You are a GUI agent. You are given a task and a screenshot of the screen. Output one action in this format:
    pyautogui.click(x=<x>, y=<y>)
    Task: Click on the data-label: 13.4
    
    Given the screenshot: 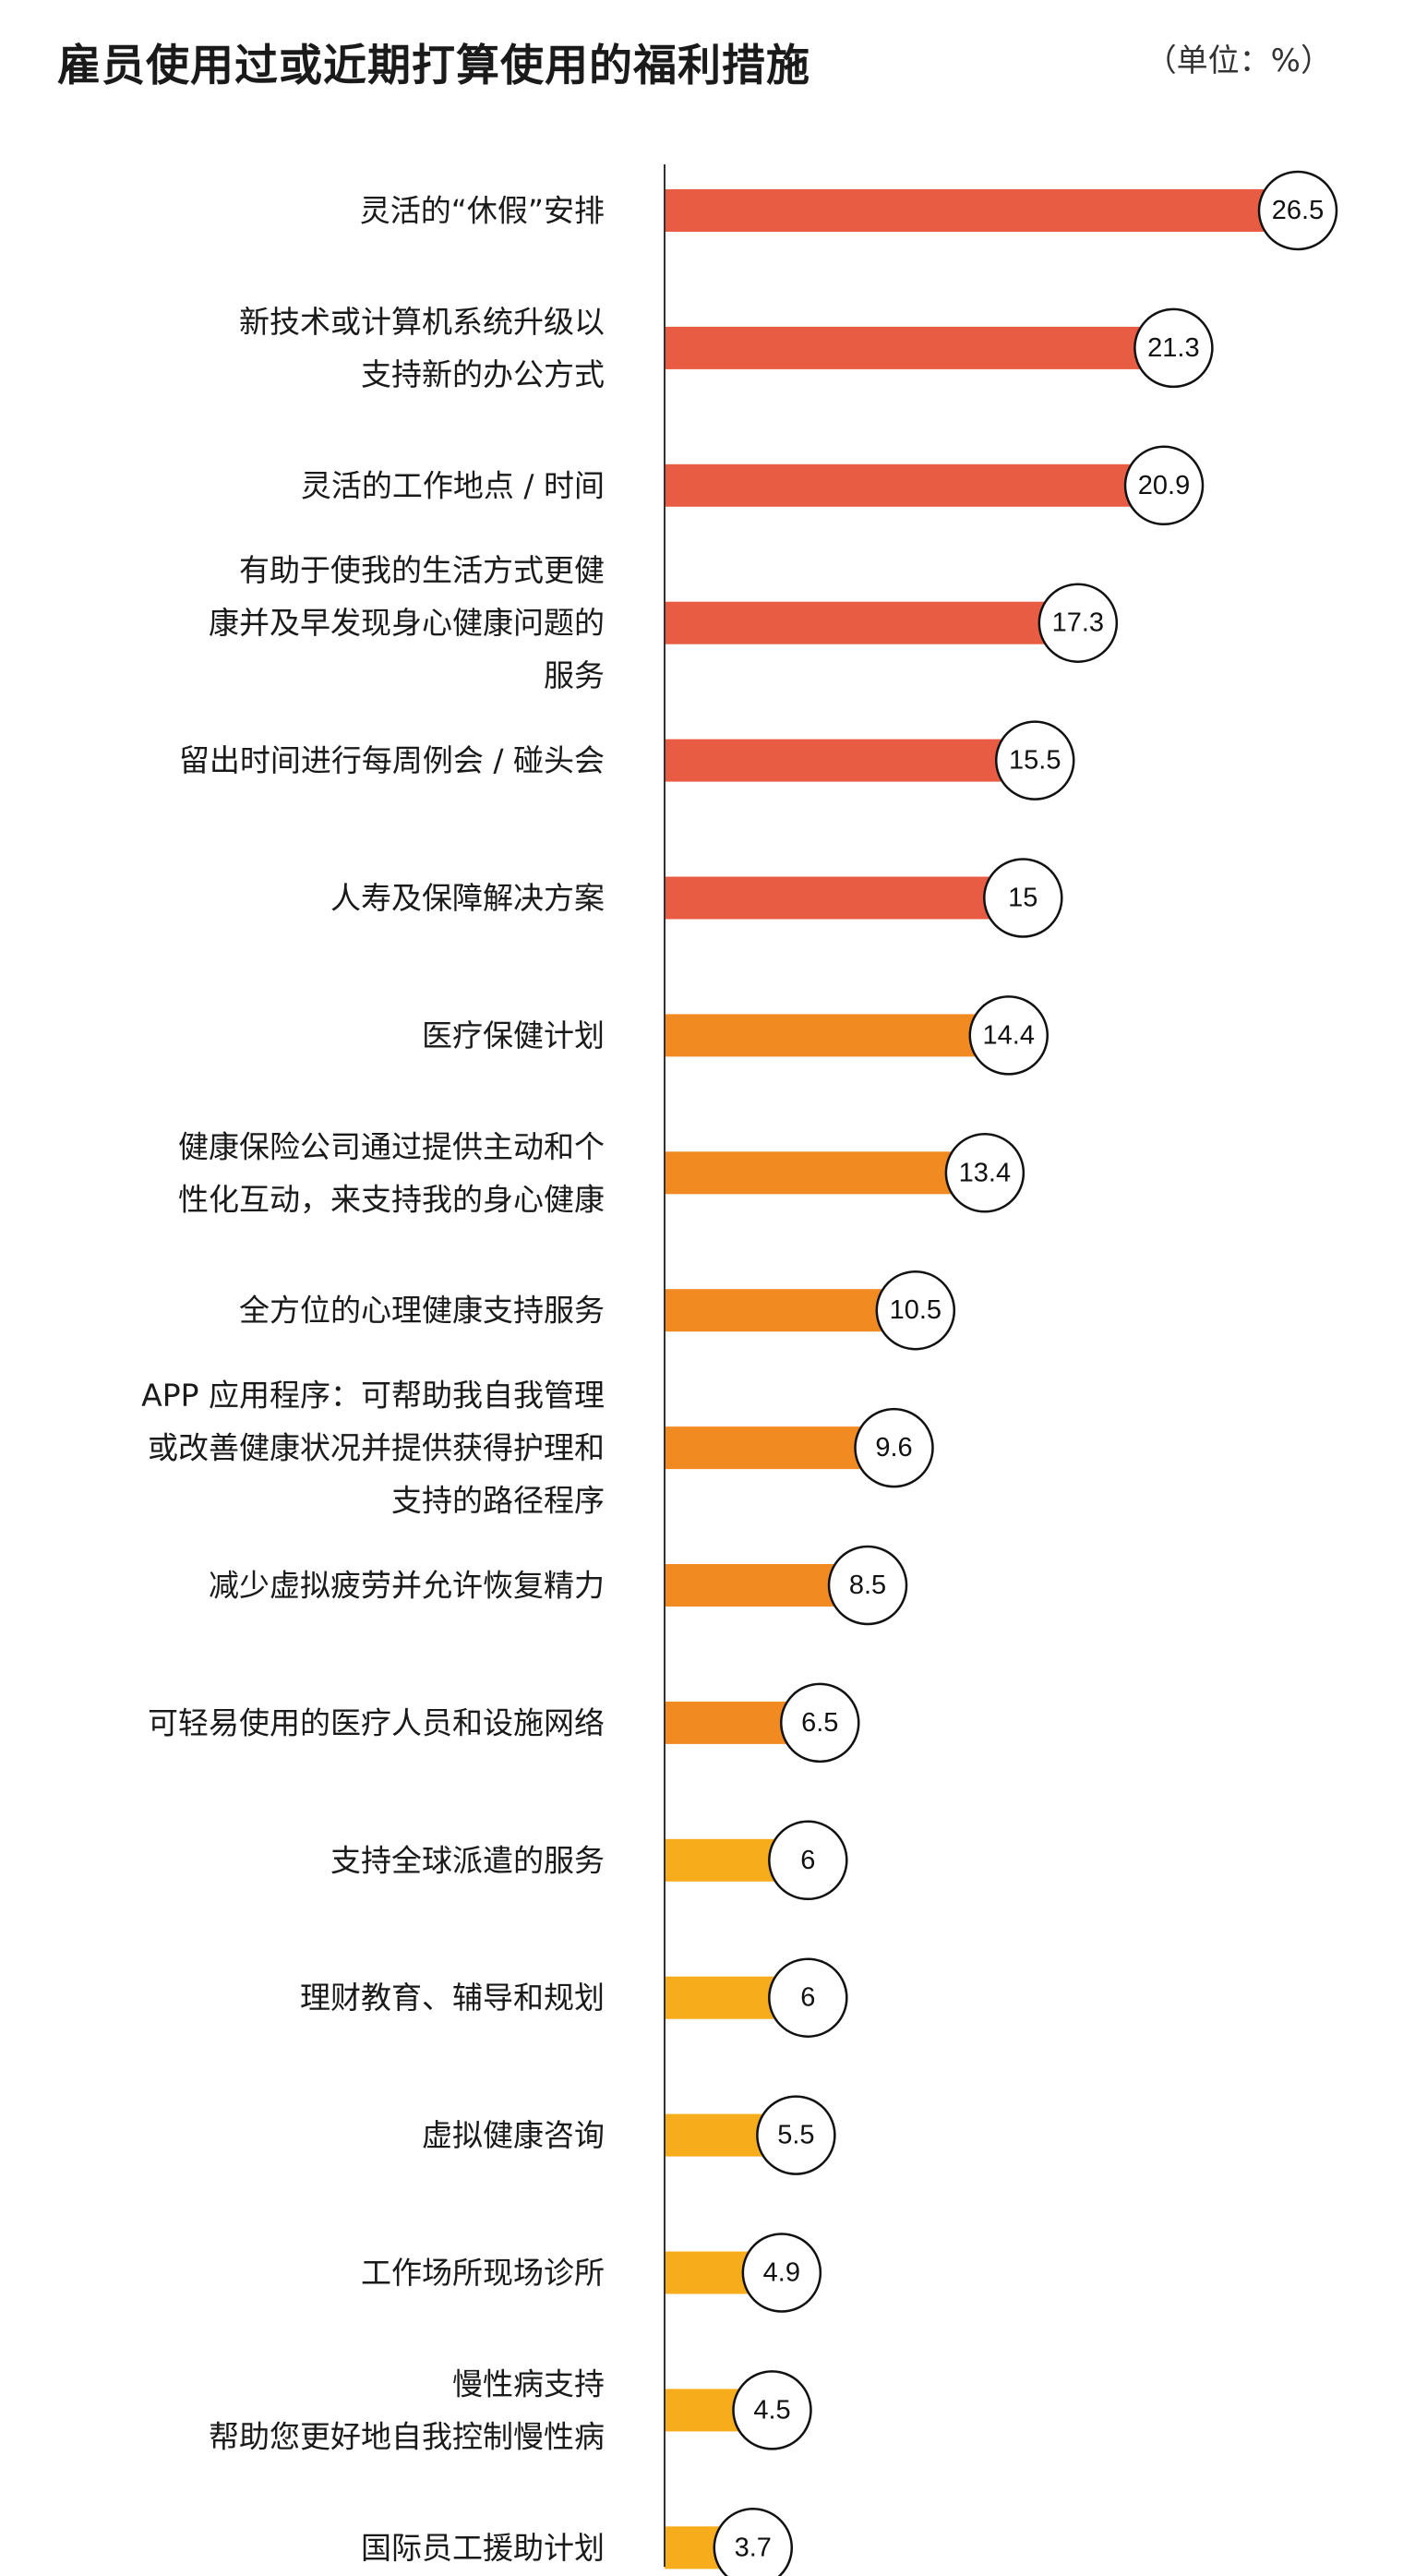 What is the action you would take?
    pyautogui.click(x=985, y=1172)
    